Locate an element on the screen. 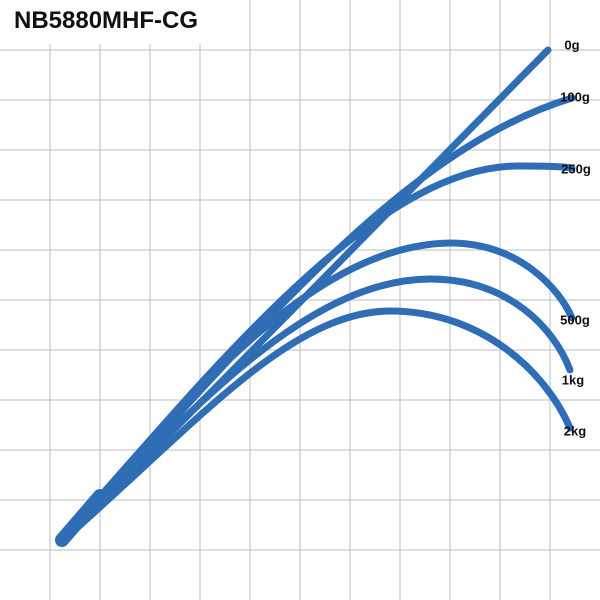 The width and height of the screenshot is (600, 600). curve-label: 250g is located at coordinates (576, 168).